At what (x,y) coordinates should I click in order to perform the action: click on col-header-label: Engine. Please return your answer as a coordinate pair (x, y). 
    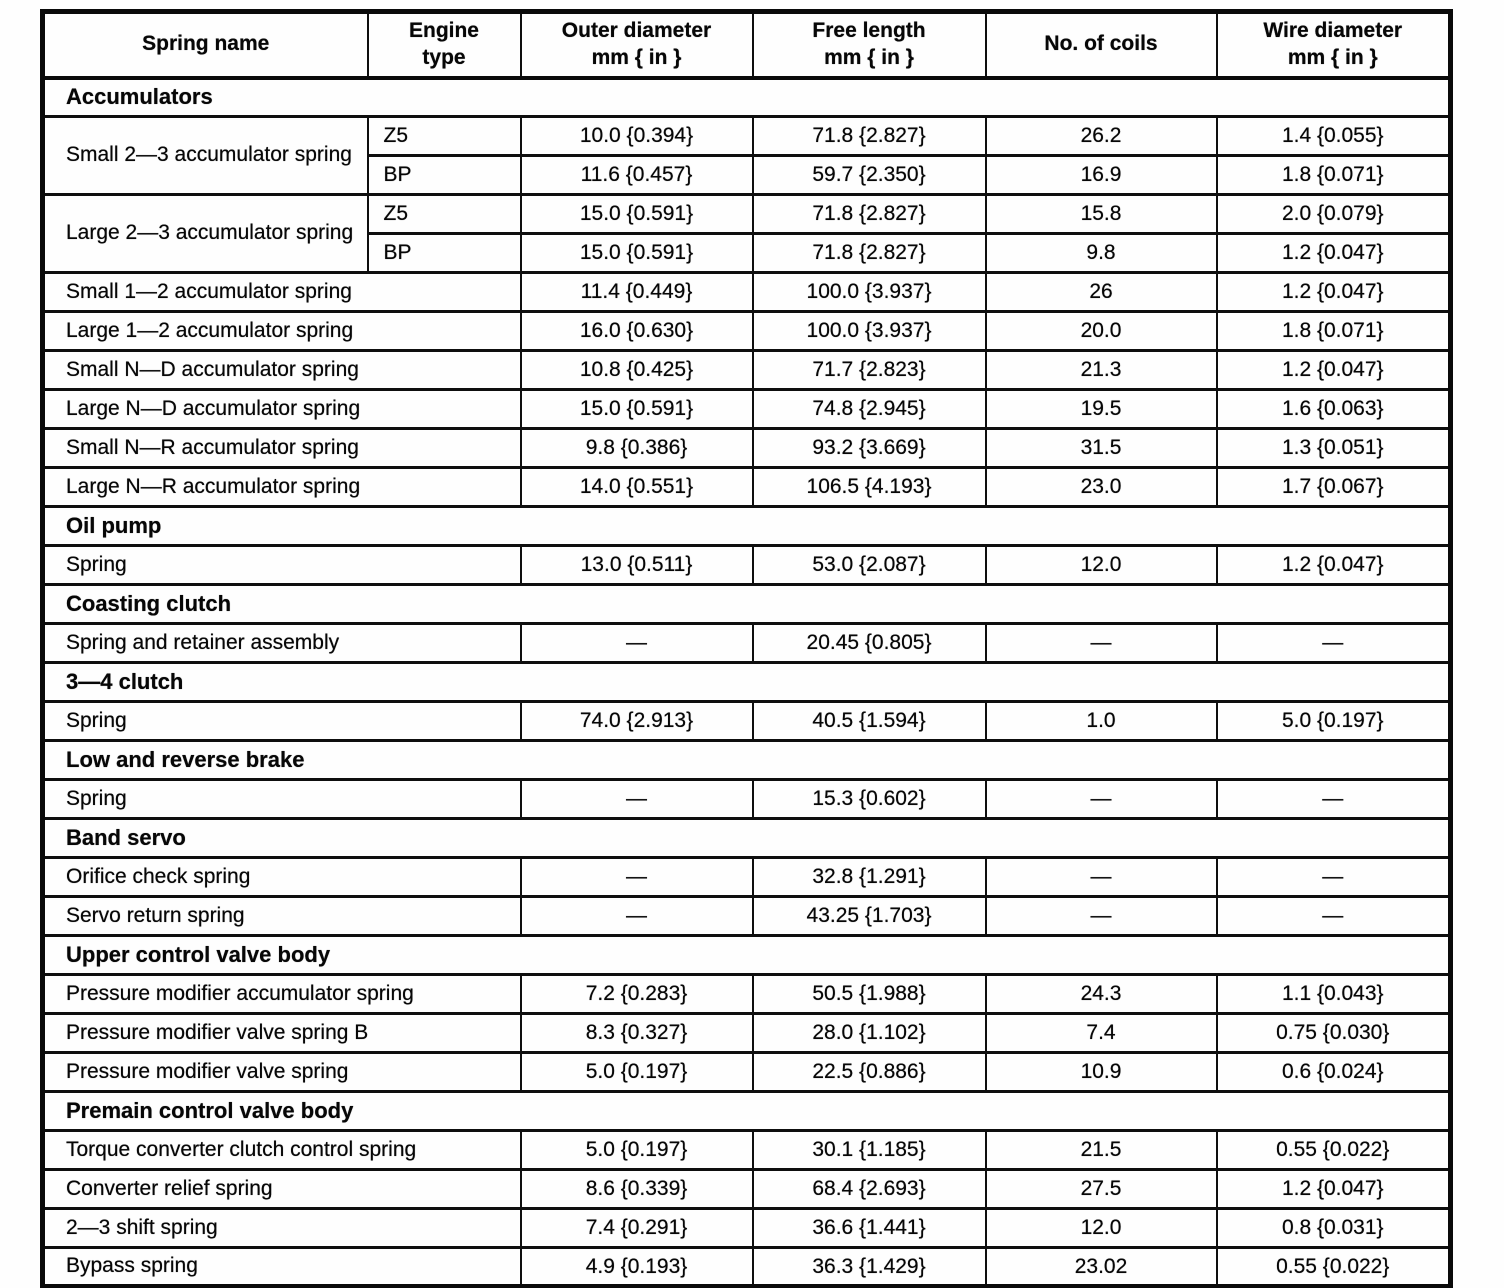
    Looking at the image, I should click on (443, 30).